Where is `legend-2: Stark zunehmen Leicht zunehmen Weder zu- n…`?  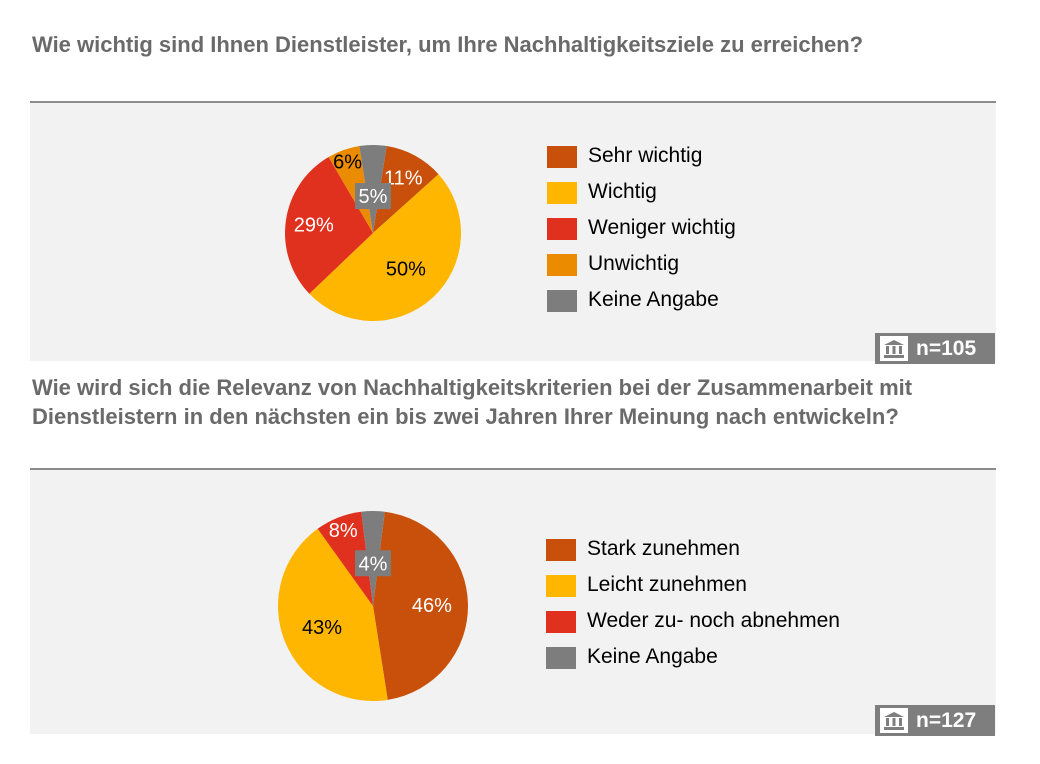
legend-2: Stark zunehmen Leicht zunehmen Weder zu- n… is located at coordinates (693, 610).